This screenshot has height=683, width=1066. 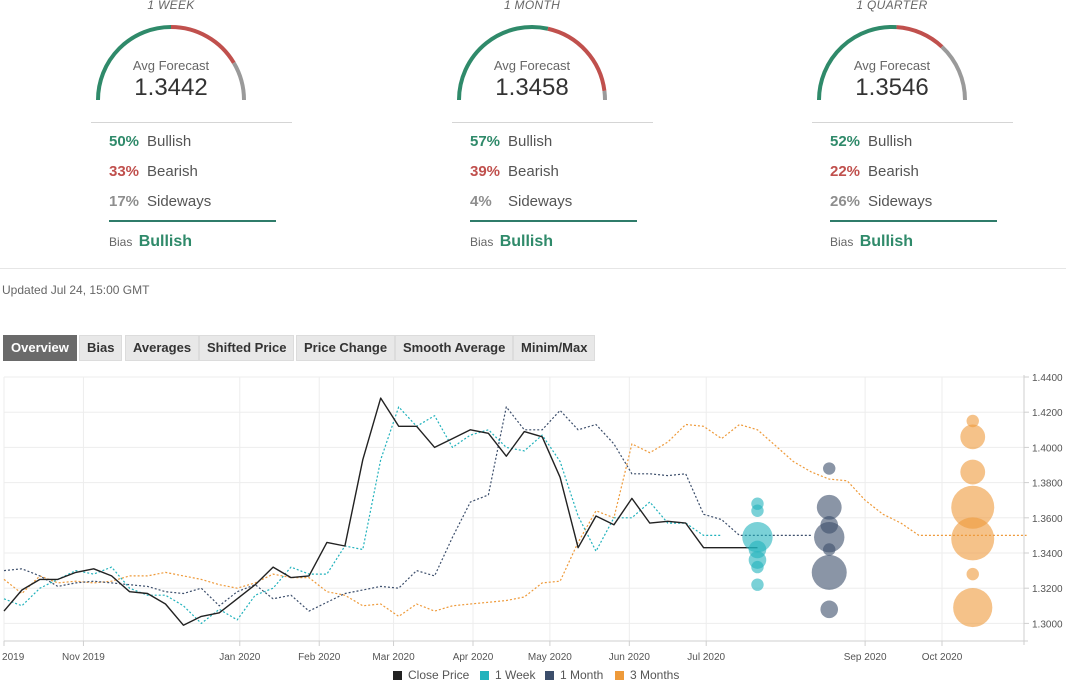 What do you see at coordinates (171, 65) in the screenshot?
I see `gauge-label: Avg Forecast` at bounding box center [171, 65].